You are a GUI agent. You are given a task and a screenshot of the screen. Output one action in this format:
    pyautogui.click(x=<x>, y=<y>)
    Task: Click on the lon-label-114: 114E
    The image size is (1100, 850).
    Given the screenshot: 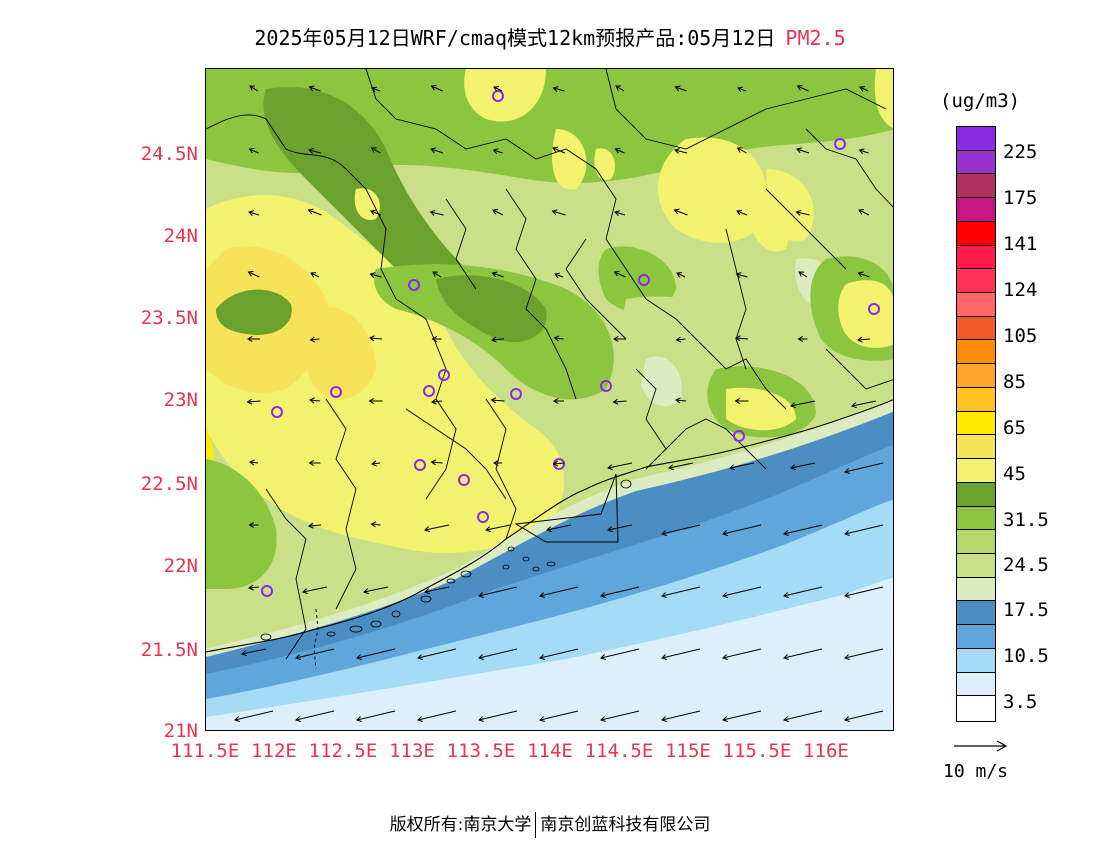 What is the action you would take?
    pyautogui.click(x=550, y=751)
    